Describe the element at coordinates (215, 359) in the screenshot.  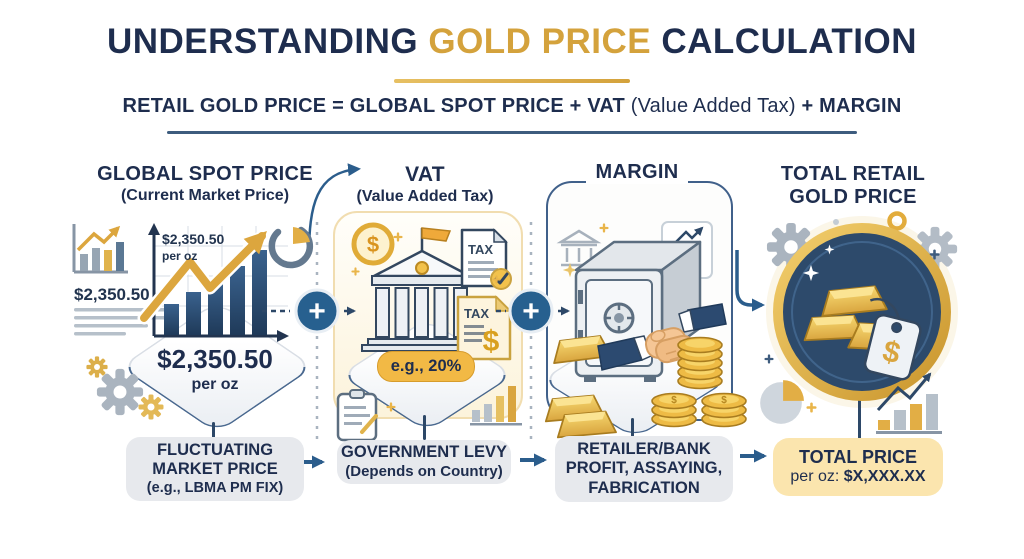
I see `big-price-value: $2,350.50` at that location.